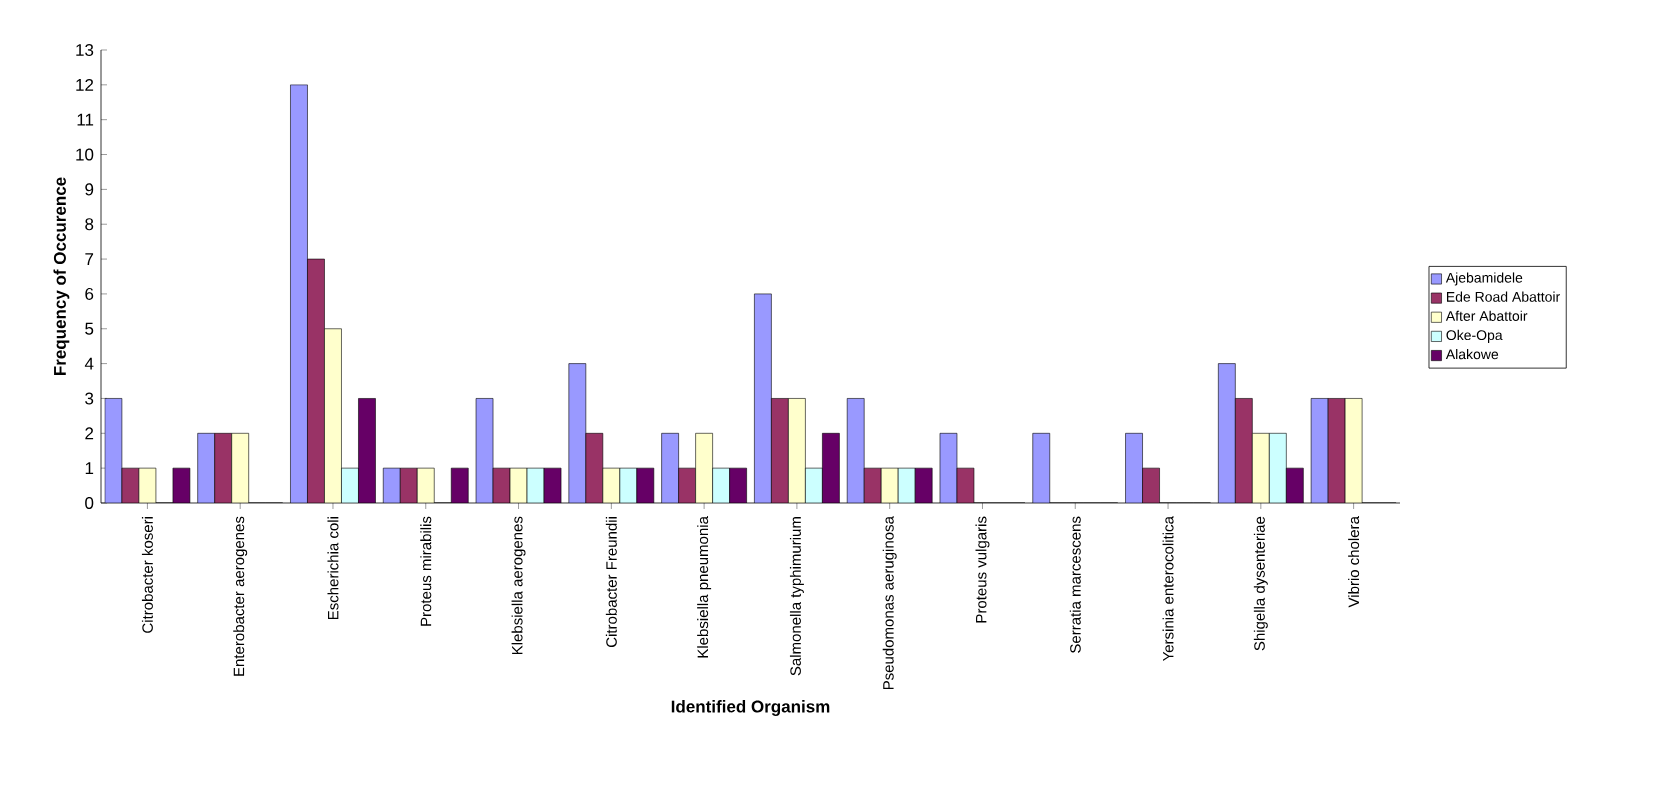 The image size is (1664, 786). I want to click on legend-label: After Abattoir, so click(1486, 315).